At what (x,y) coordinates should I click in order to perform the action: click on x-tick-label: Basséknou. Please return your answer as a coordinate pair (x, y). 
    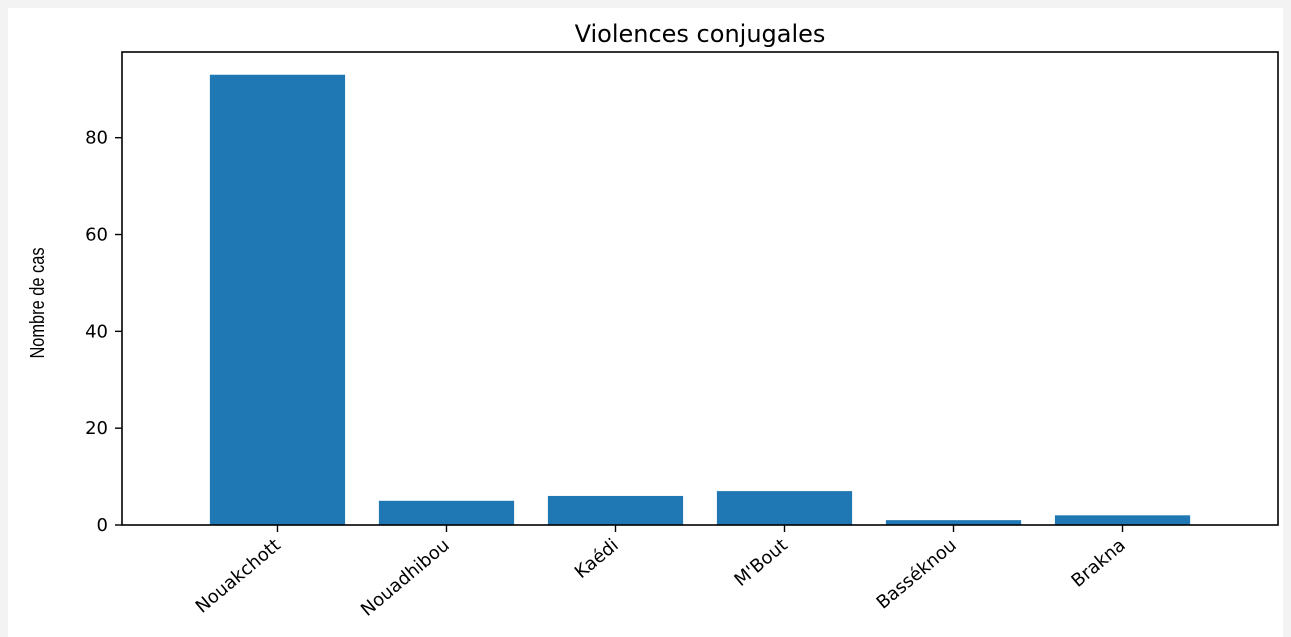
    Looking at the image, I should click on (917, 574).